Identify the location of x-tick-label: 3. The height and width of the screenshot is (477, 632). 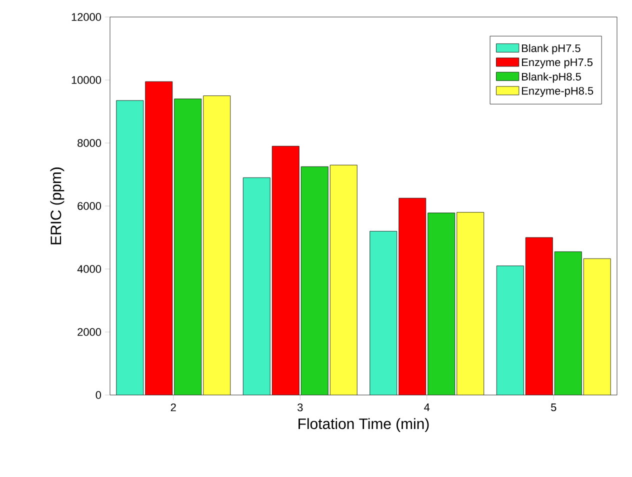
(300, 408).